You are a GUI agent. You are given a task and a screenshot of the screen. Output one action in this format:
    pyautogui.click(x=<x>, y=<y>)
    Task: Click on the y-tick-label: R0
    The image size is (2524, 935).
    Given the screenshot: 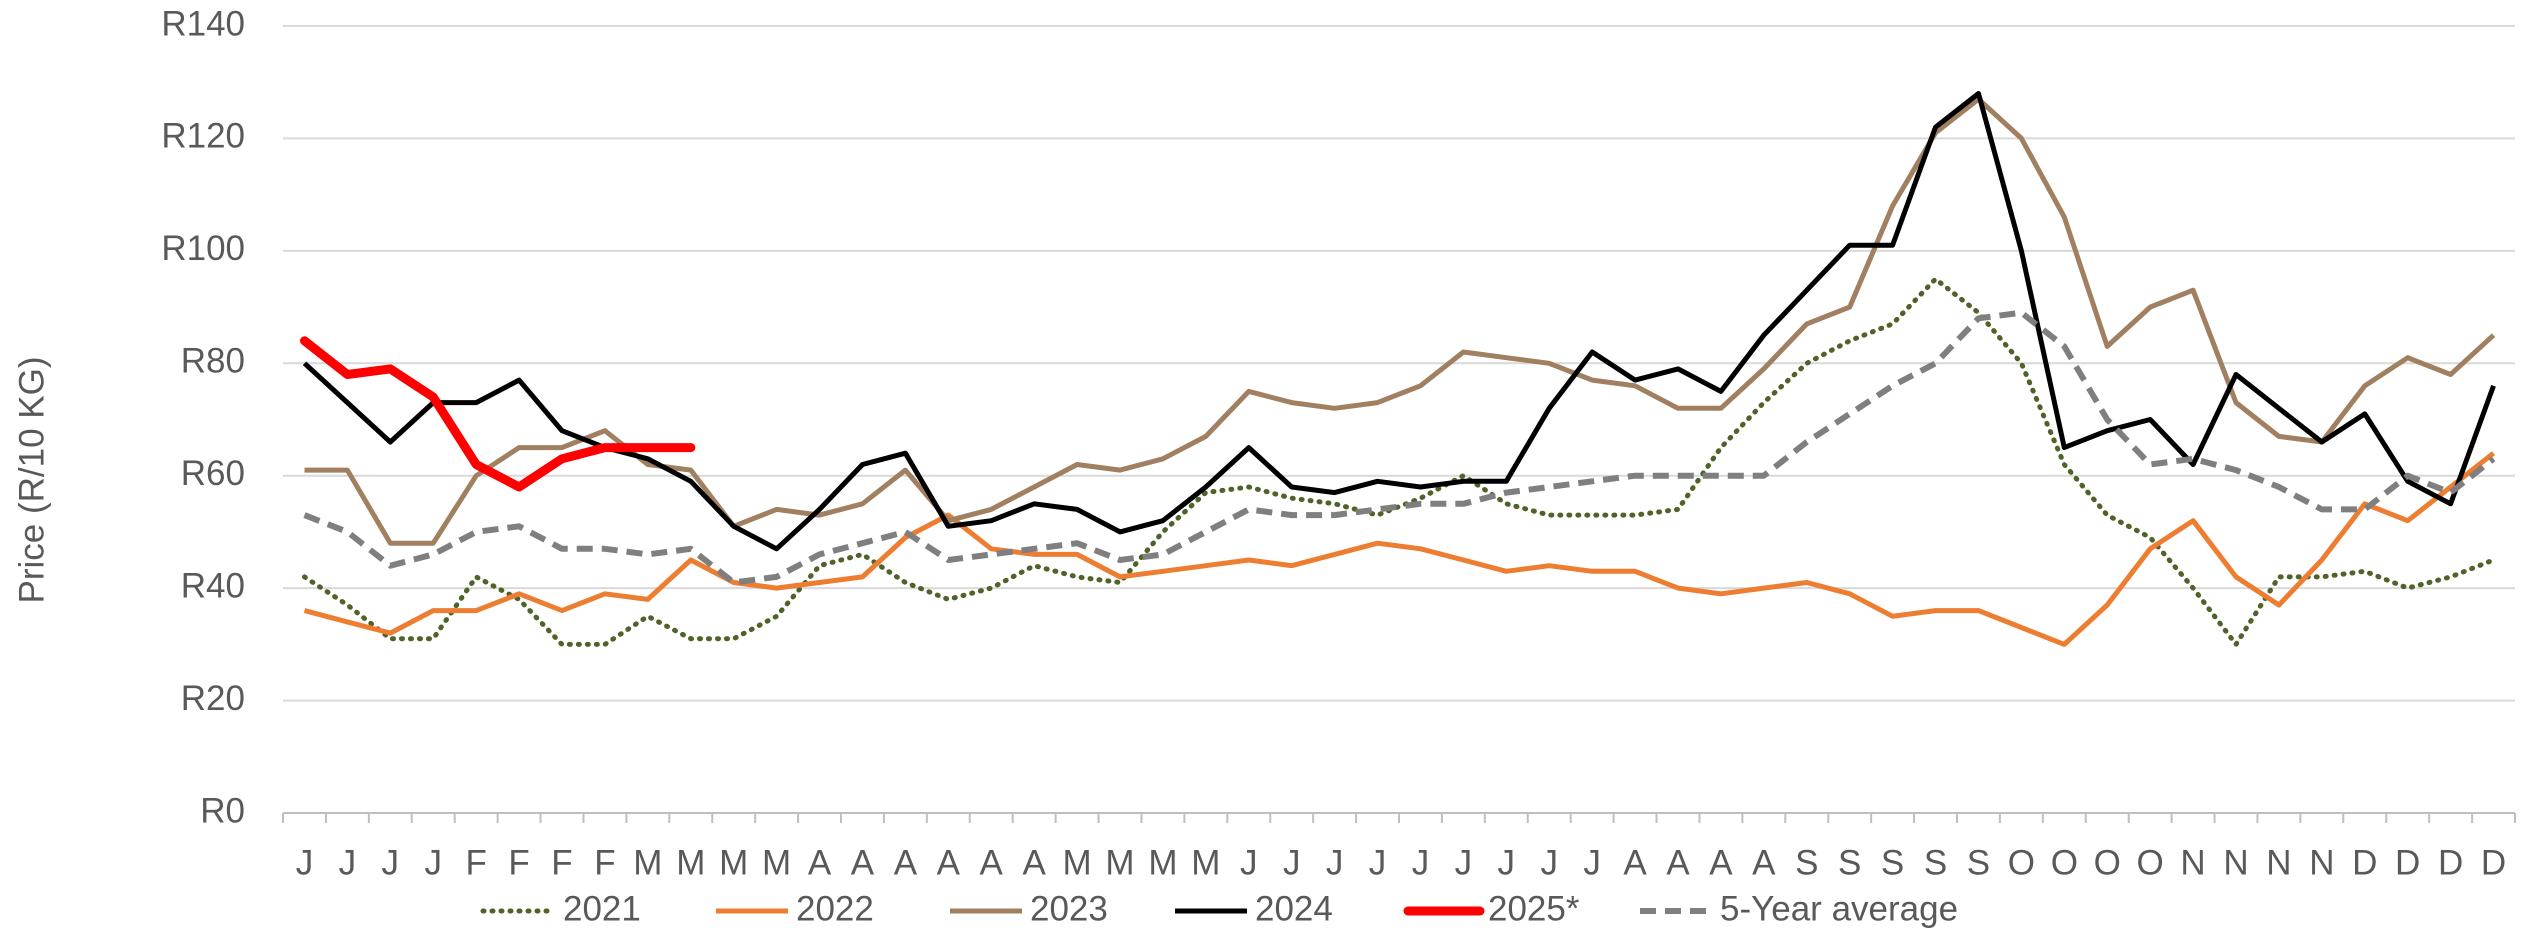 What is the action you would take?
    pyautogui.click(x=222, y=810)
    